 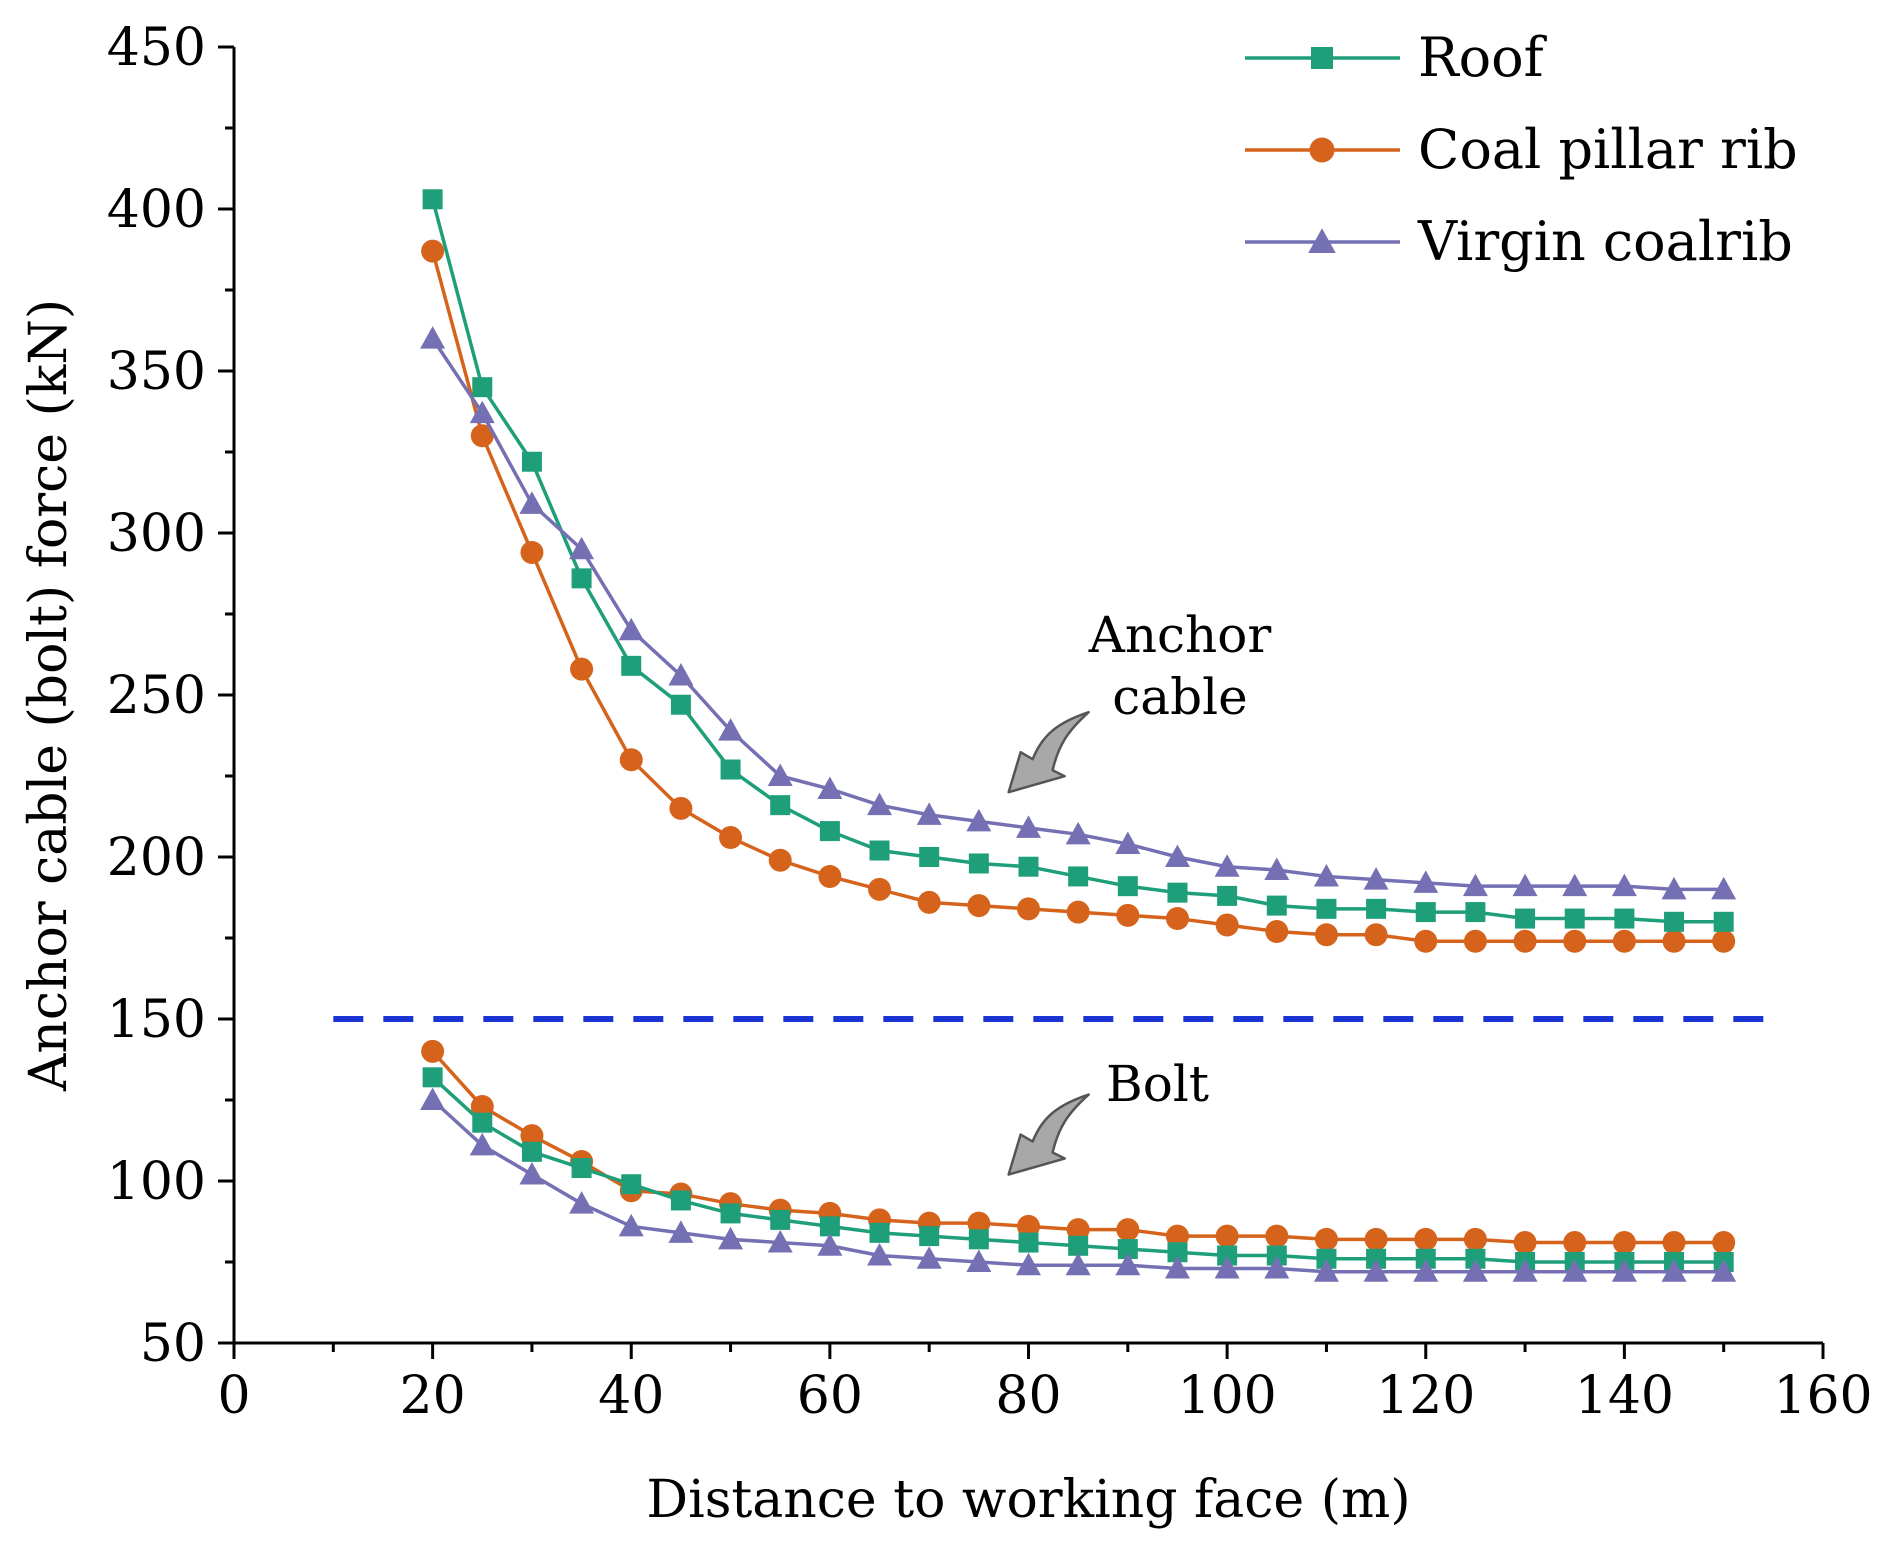 What do you see at coordinates (156, 1020) in the screenshot?
I see `y-tick-label: 150` at bounding box center [156, 1020].